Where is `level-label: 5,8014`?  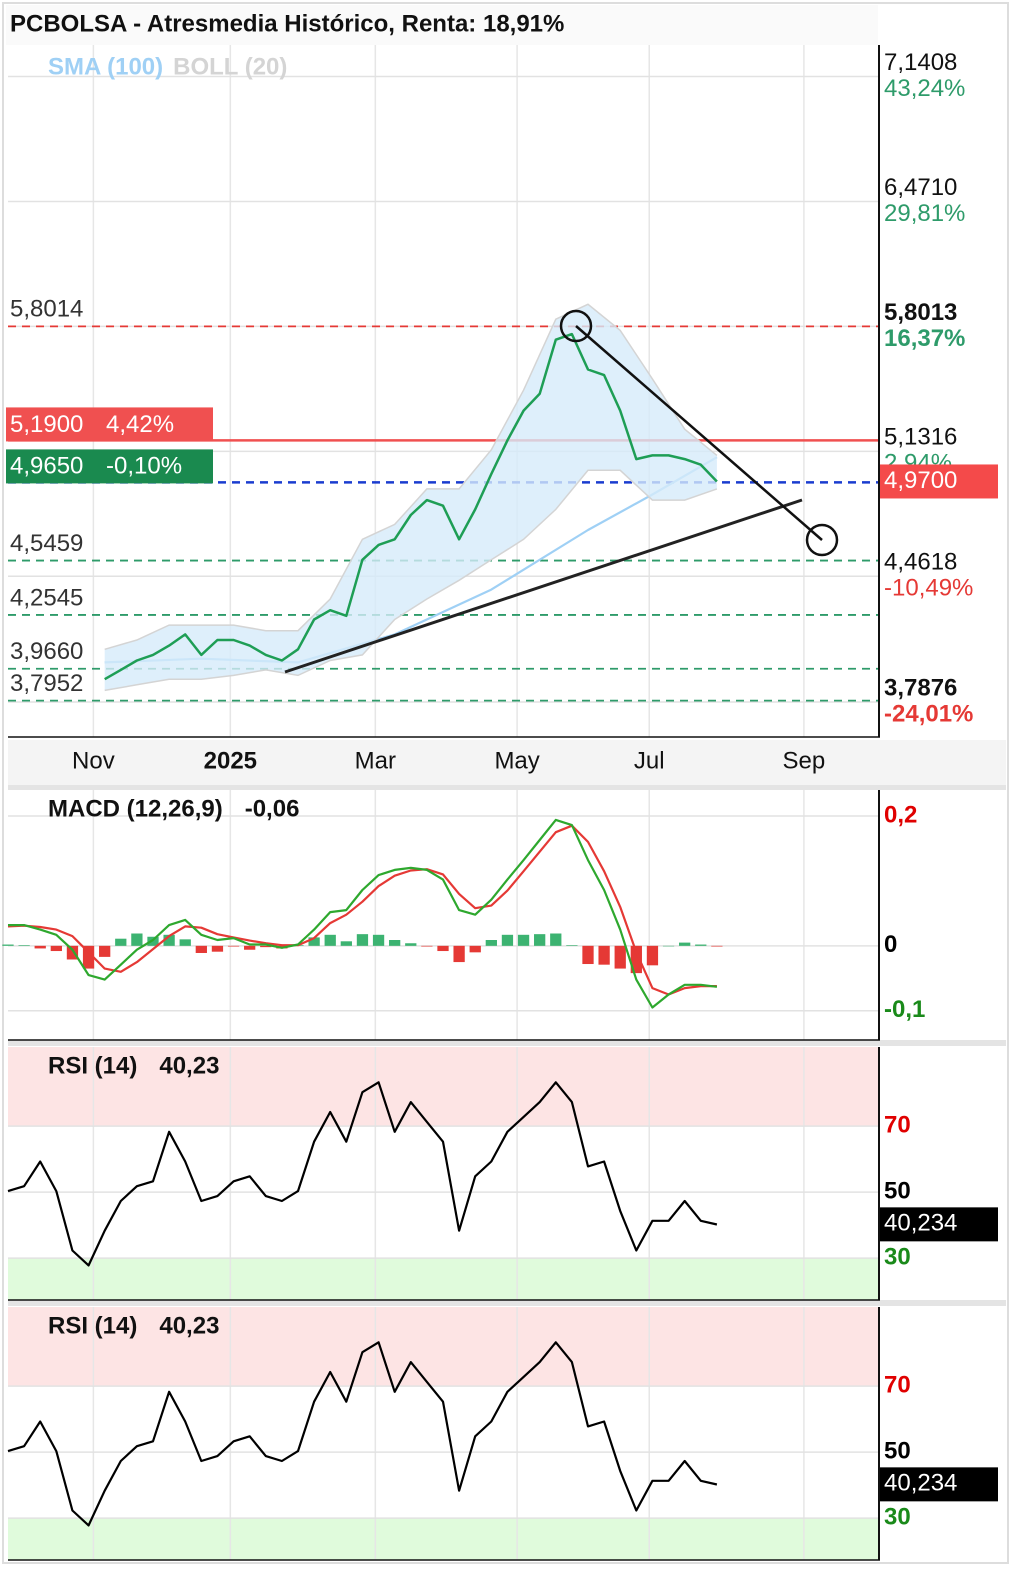 level-label: 5,8014 is located at coordinates (46, 309).